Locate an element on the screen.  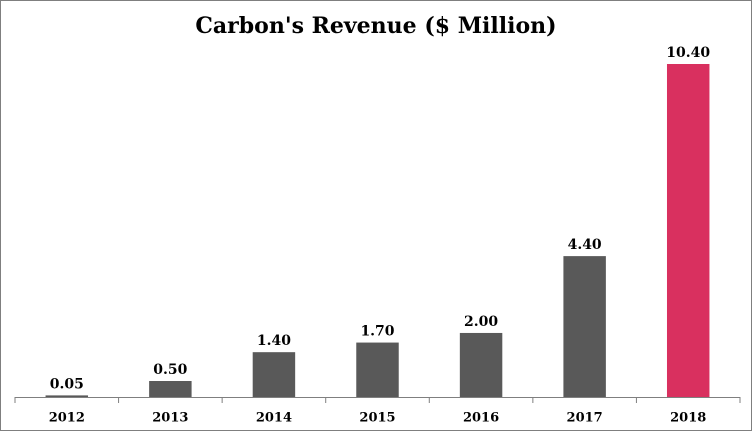
x-tick-label: 2016 is located at coordinates (481, 418).